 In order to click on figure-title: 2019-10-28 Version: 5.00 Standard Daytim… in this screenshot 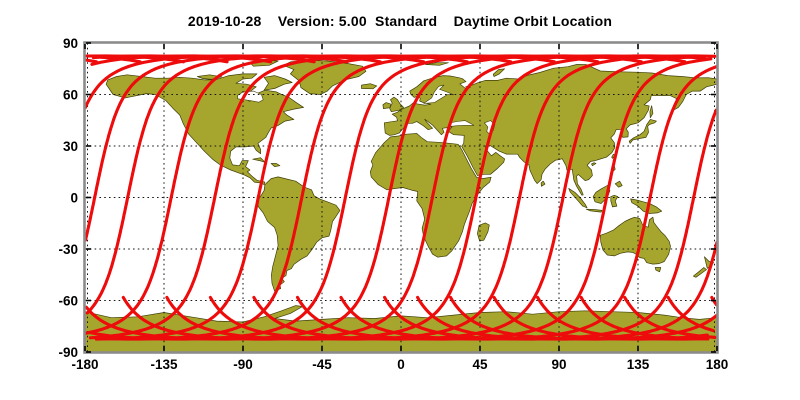, I will do `click(400, 21)`.